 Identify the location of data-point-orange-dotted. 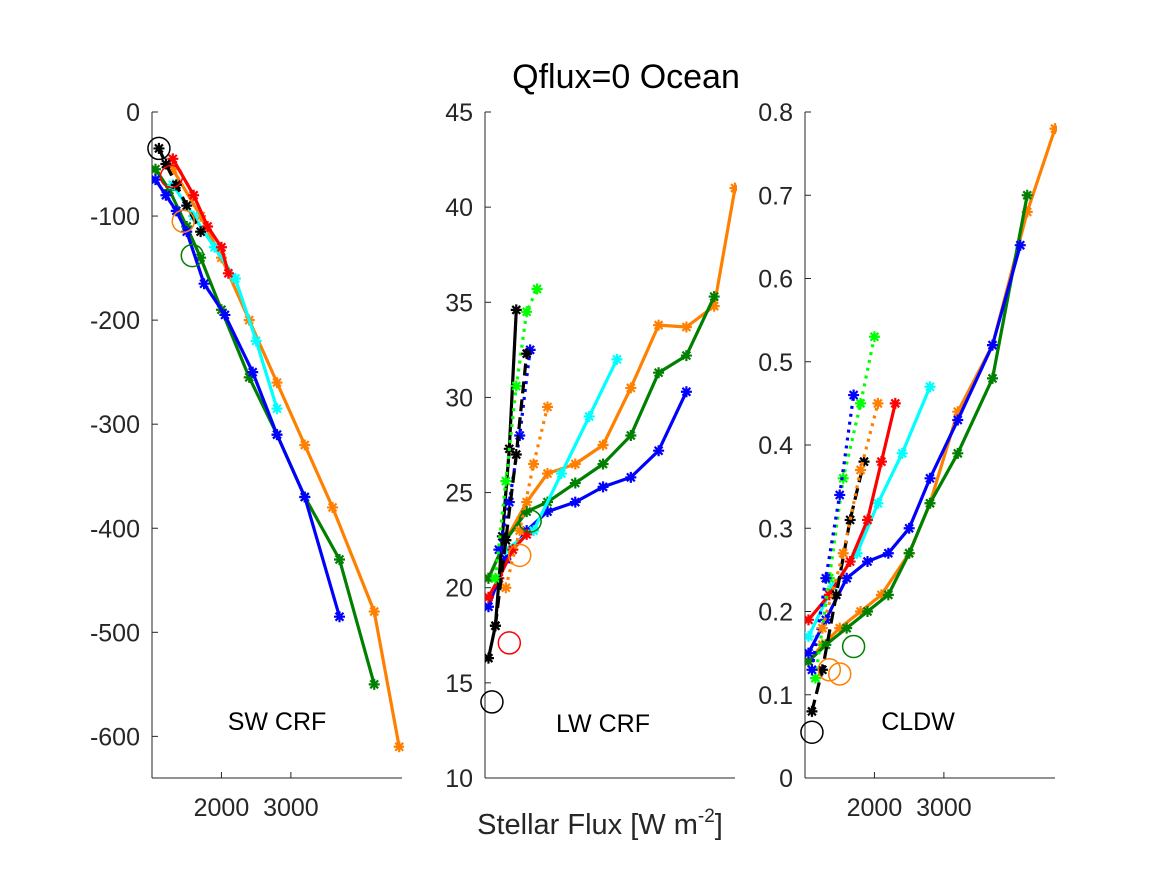
(861, 470).